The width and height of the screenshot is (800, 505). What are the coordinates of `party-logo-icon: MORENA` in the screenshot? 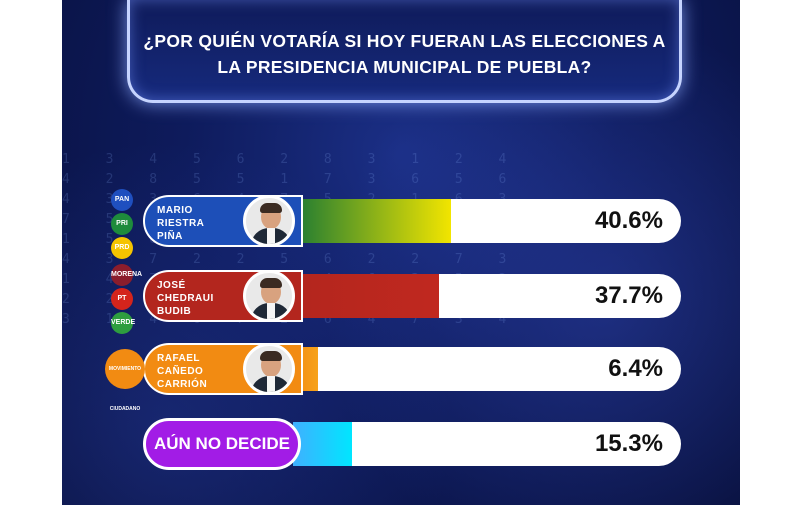 It's located at (126, 275).